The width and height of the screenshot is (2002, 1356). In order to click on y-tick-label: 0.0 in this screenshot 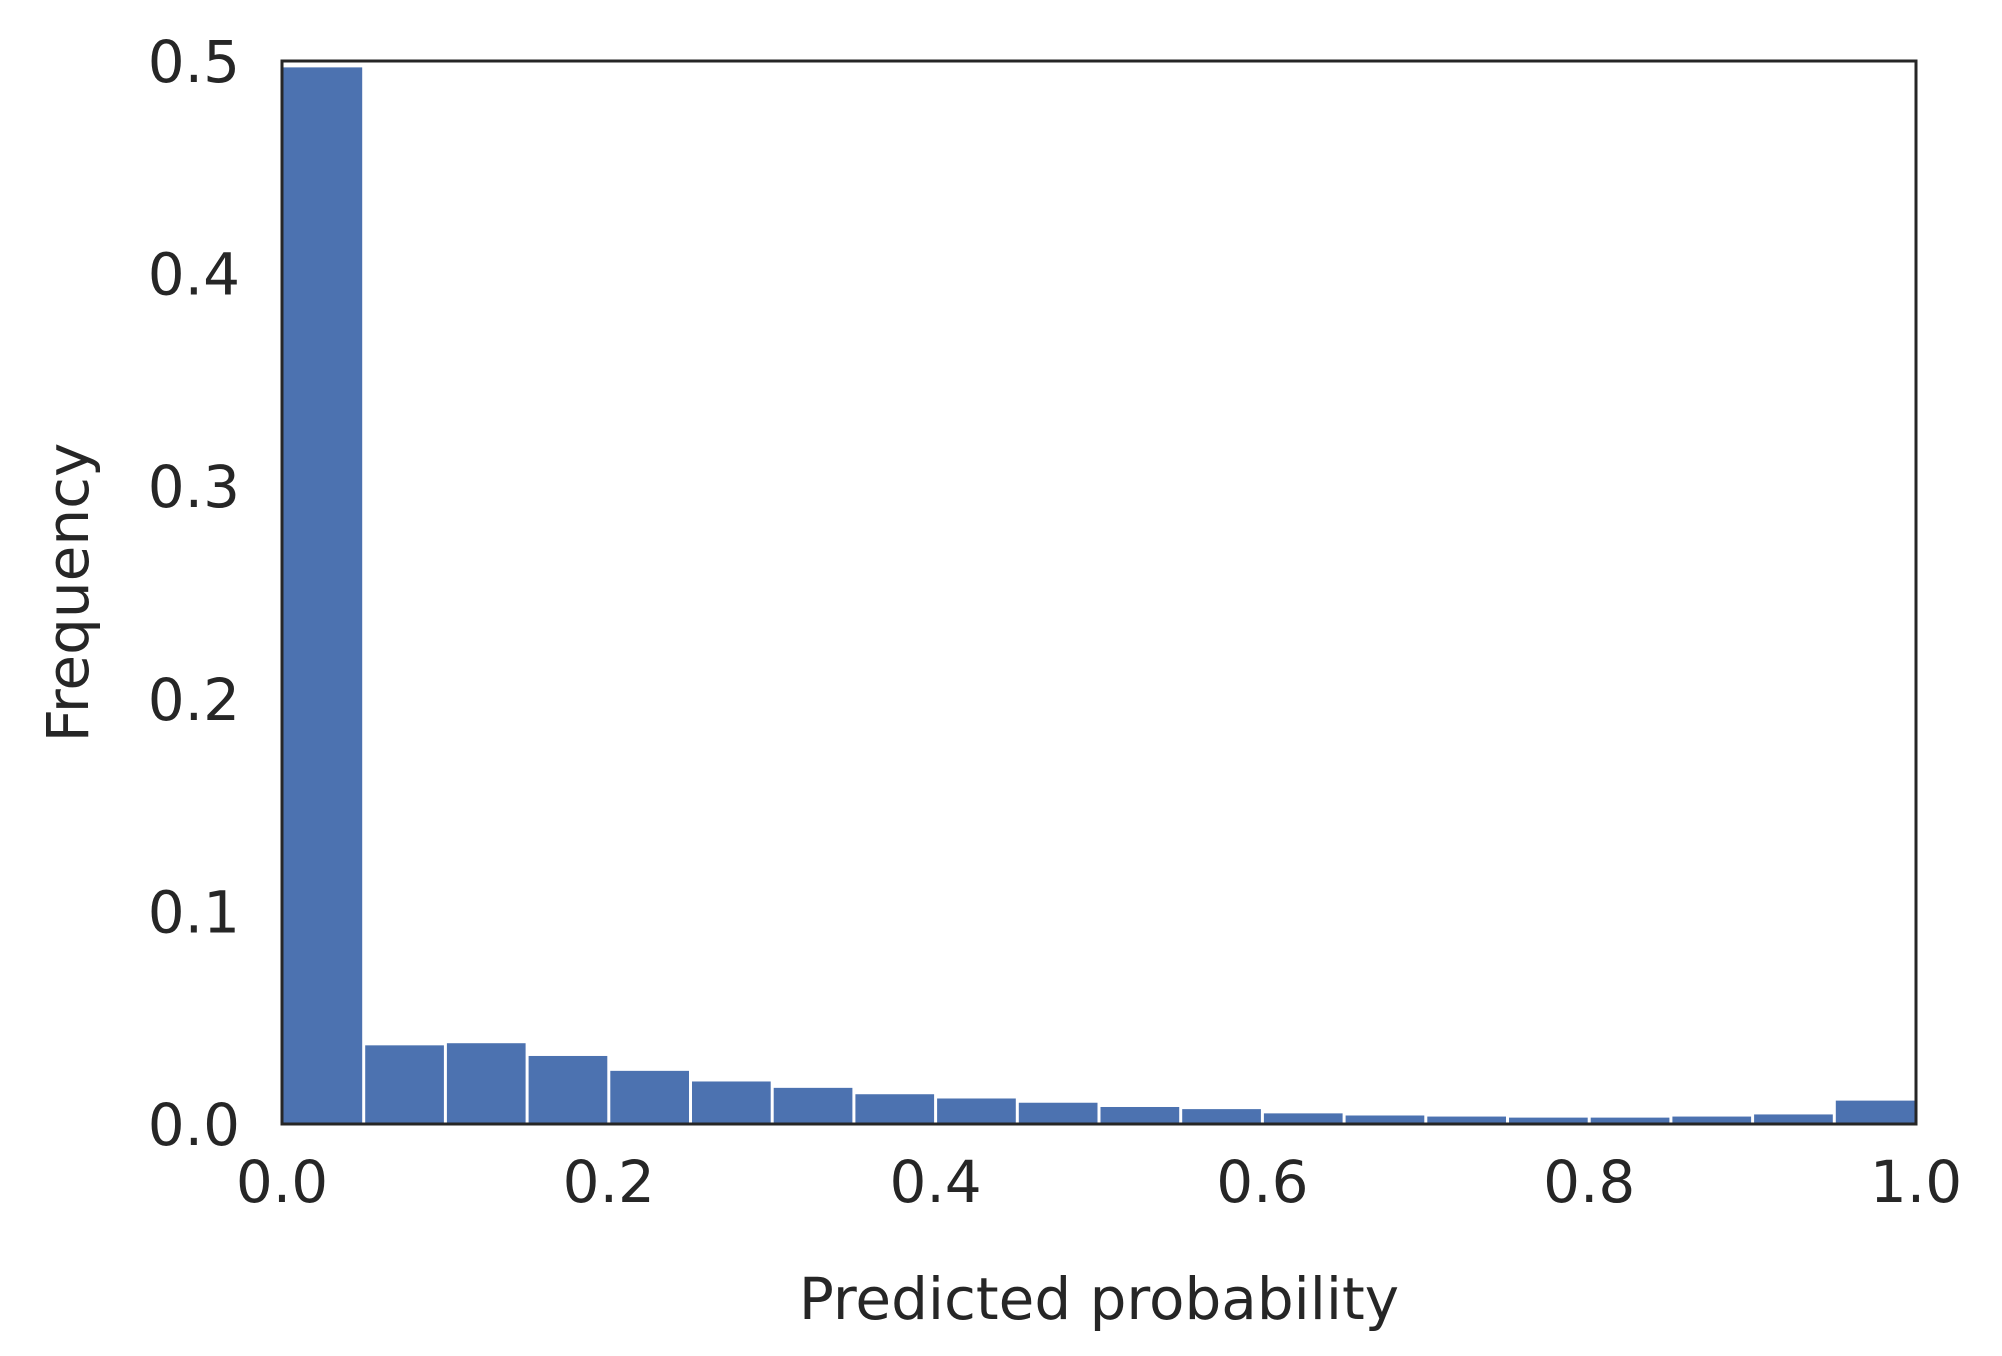, I will do `click(194, 1125)`.